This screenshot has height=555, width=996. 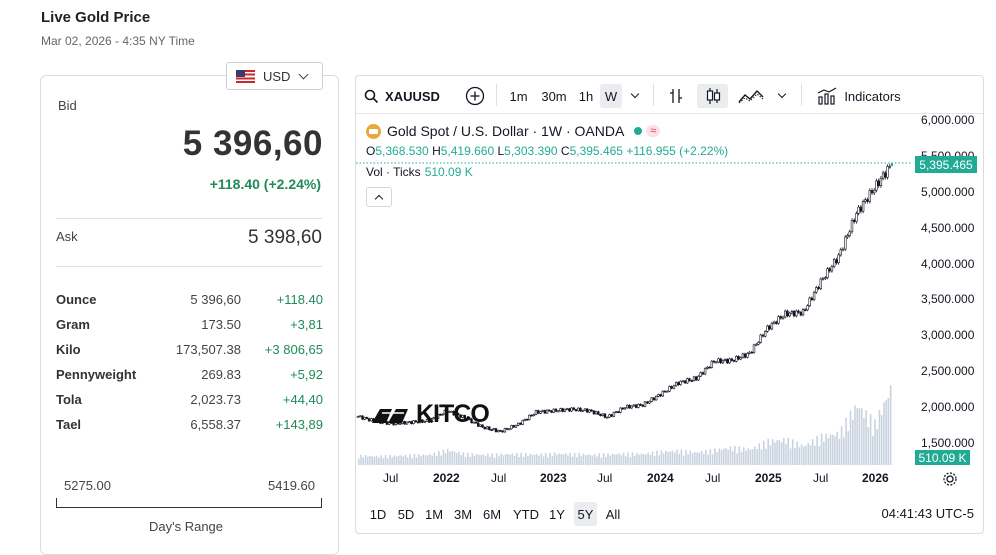 I want to click on low-label: L, so click(x=501, y=151).